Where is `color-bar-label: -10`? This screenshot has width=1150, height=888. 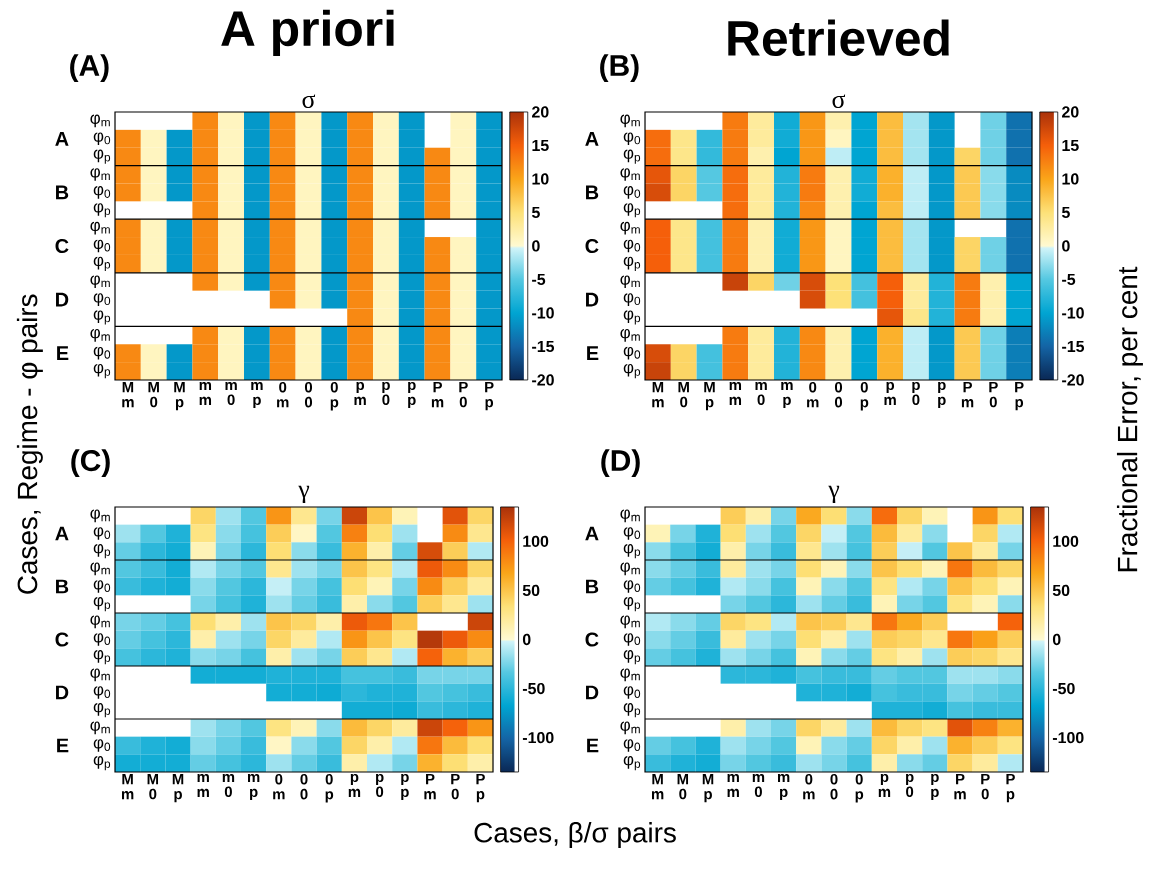
color-bar-label: -10 is located at coordinates (543, 313).